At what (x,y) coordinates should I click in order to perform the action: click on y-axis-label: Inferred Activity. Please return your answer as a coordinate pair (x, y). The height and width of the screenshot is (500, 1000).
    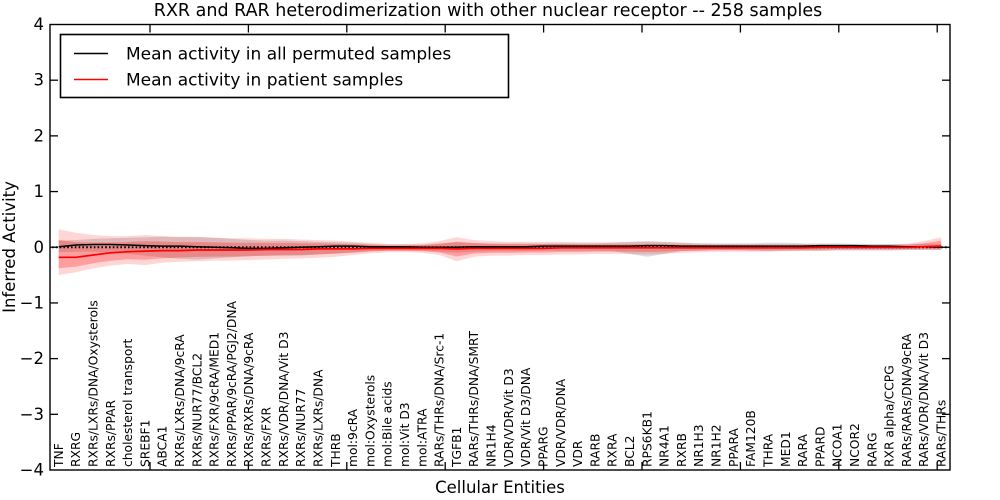
    Looking at the image, I should click on (9, 247).